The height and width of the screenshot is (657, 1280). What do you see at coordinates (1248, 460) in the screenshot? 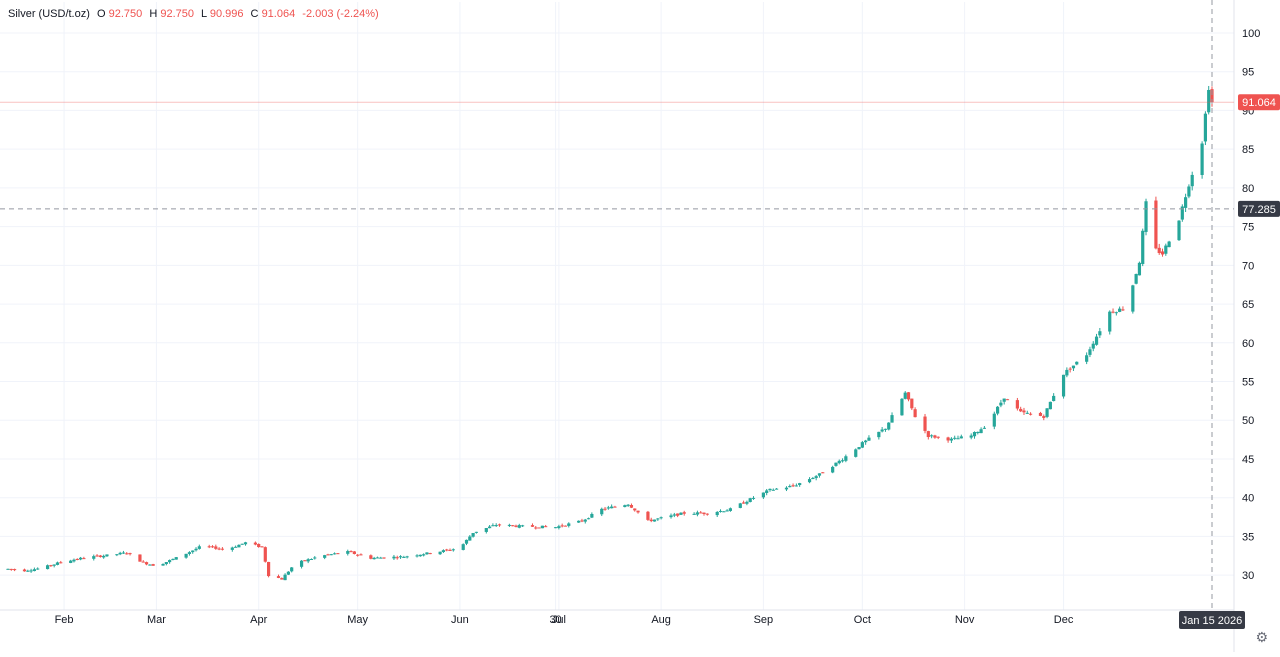
I see `y-tick-label: 45` at bounding box center [1248, 460].